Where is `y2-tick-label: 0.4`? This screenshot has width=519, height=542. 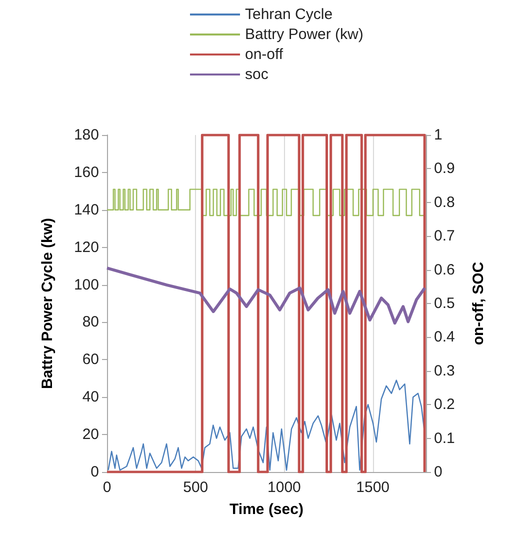 y2-tick-label: 0.4 is located at coordinates (444, 337).